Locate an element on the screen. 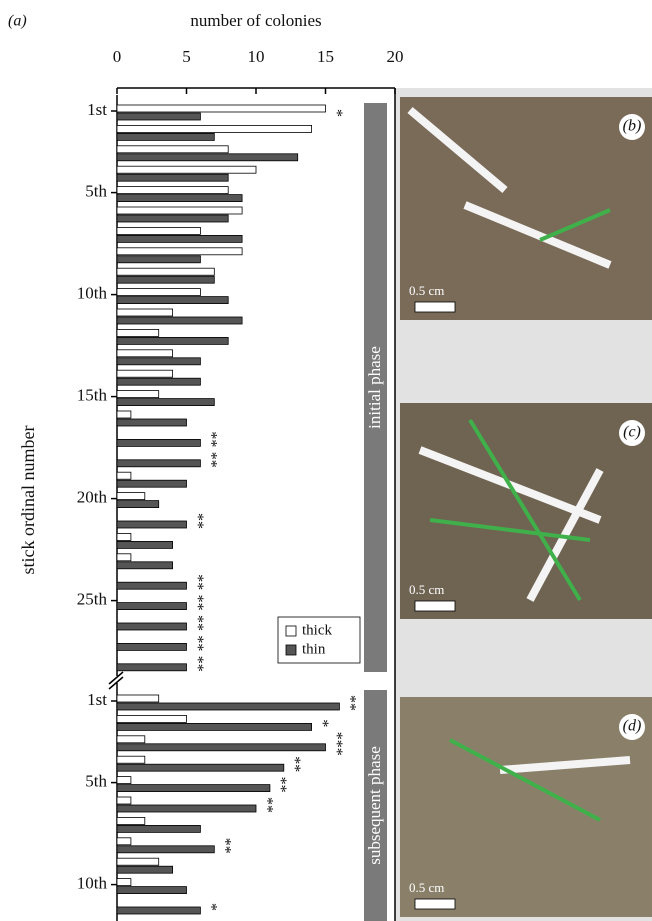  photo-label: (b) is located at coordinates (632, 126).